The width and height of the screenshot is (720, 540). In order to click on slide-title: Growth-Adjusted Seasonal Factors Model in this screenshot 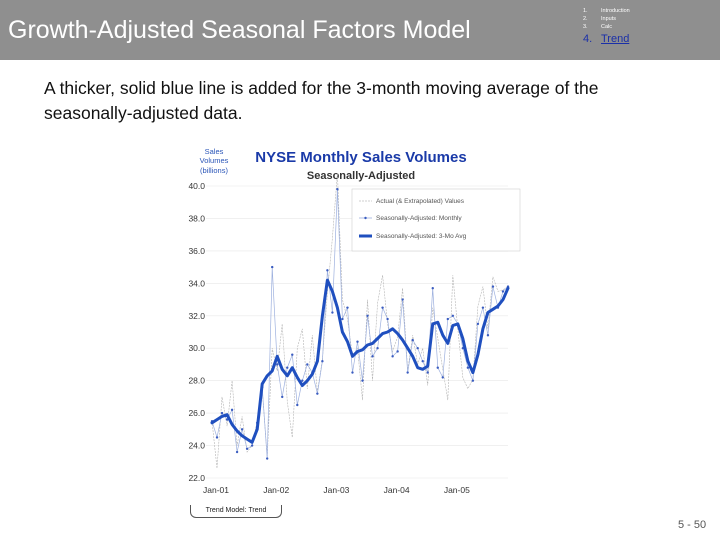, I will do `click(239, 30)`.